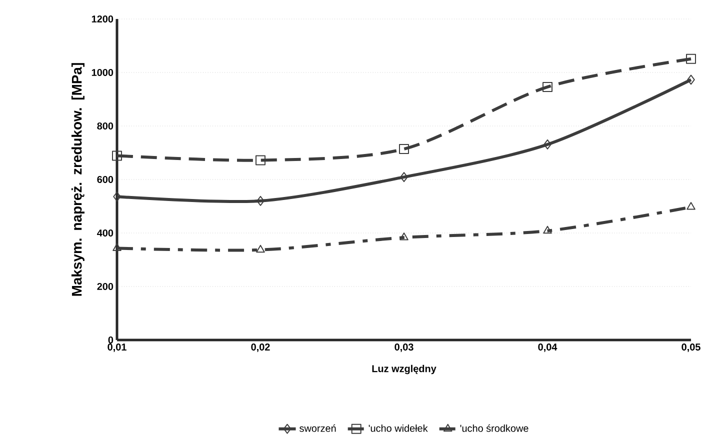 This screenshot has height=445, width=708. Describe the element at coordinates (105, 233) in the screenshot. I see `y-tick-label: 400` at that location.